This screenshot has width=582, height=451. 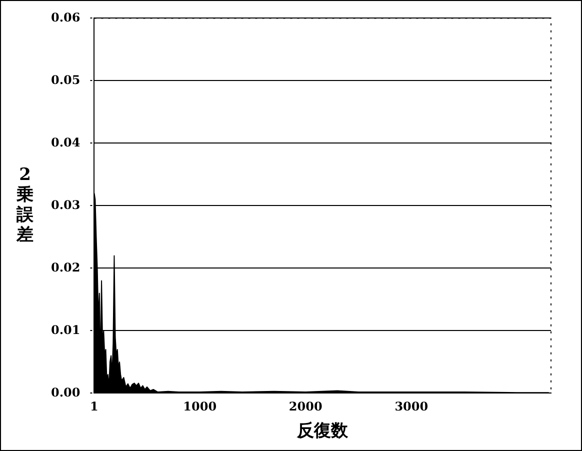 I want to click on x-tick-label: 1, so click(x=94, y=407).